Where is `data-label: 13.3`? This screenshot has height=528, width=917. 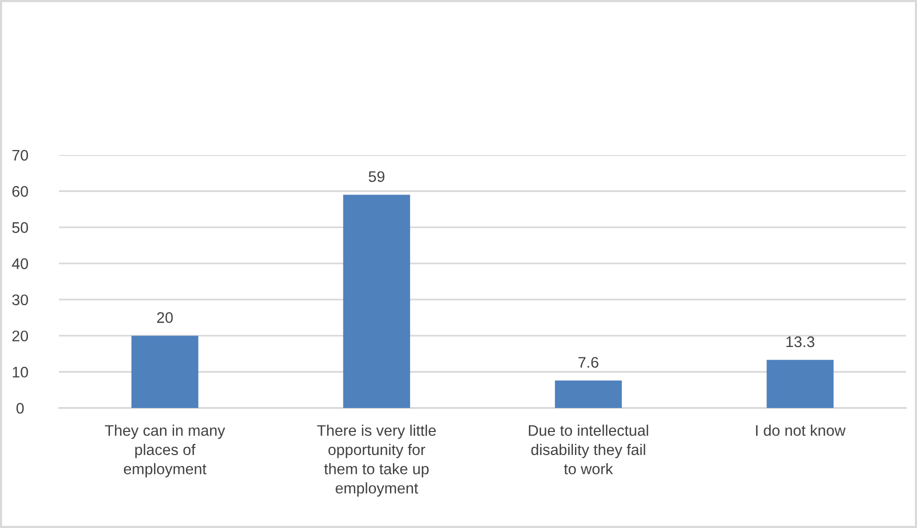 data-label: 13.3 is located at coordinates (800, 342).